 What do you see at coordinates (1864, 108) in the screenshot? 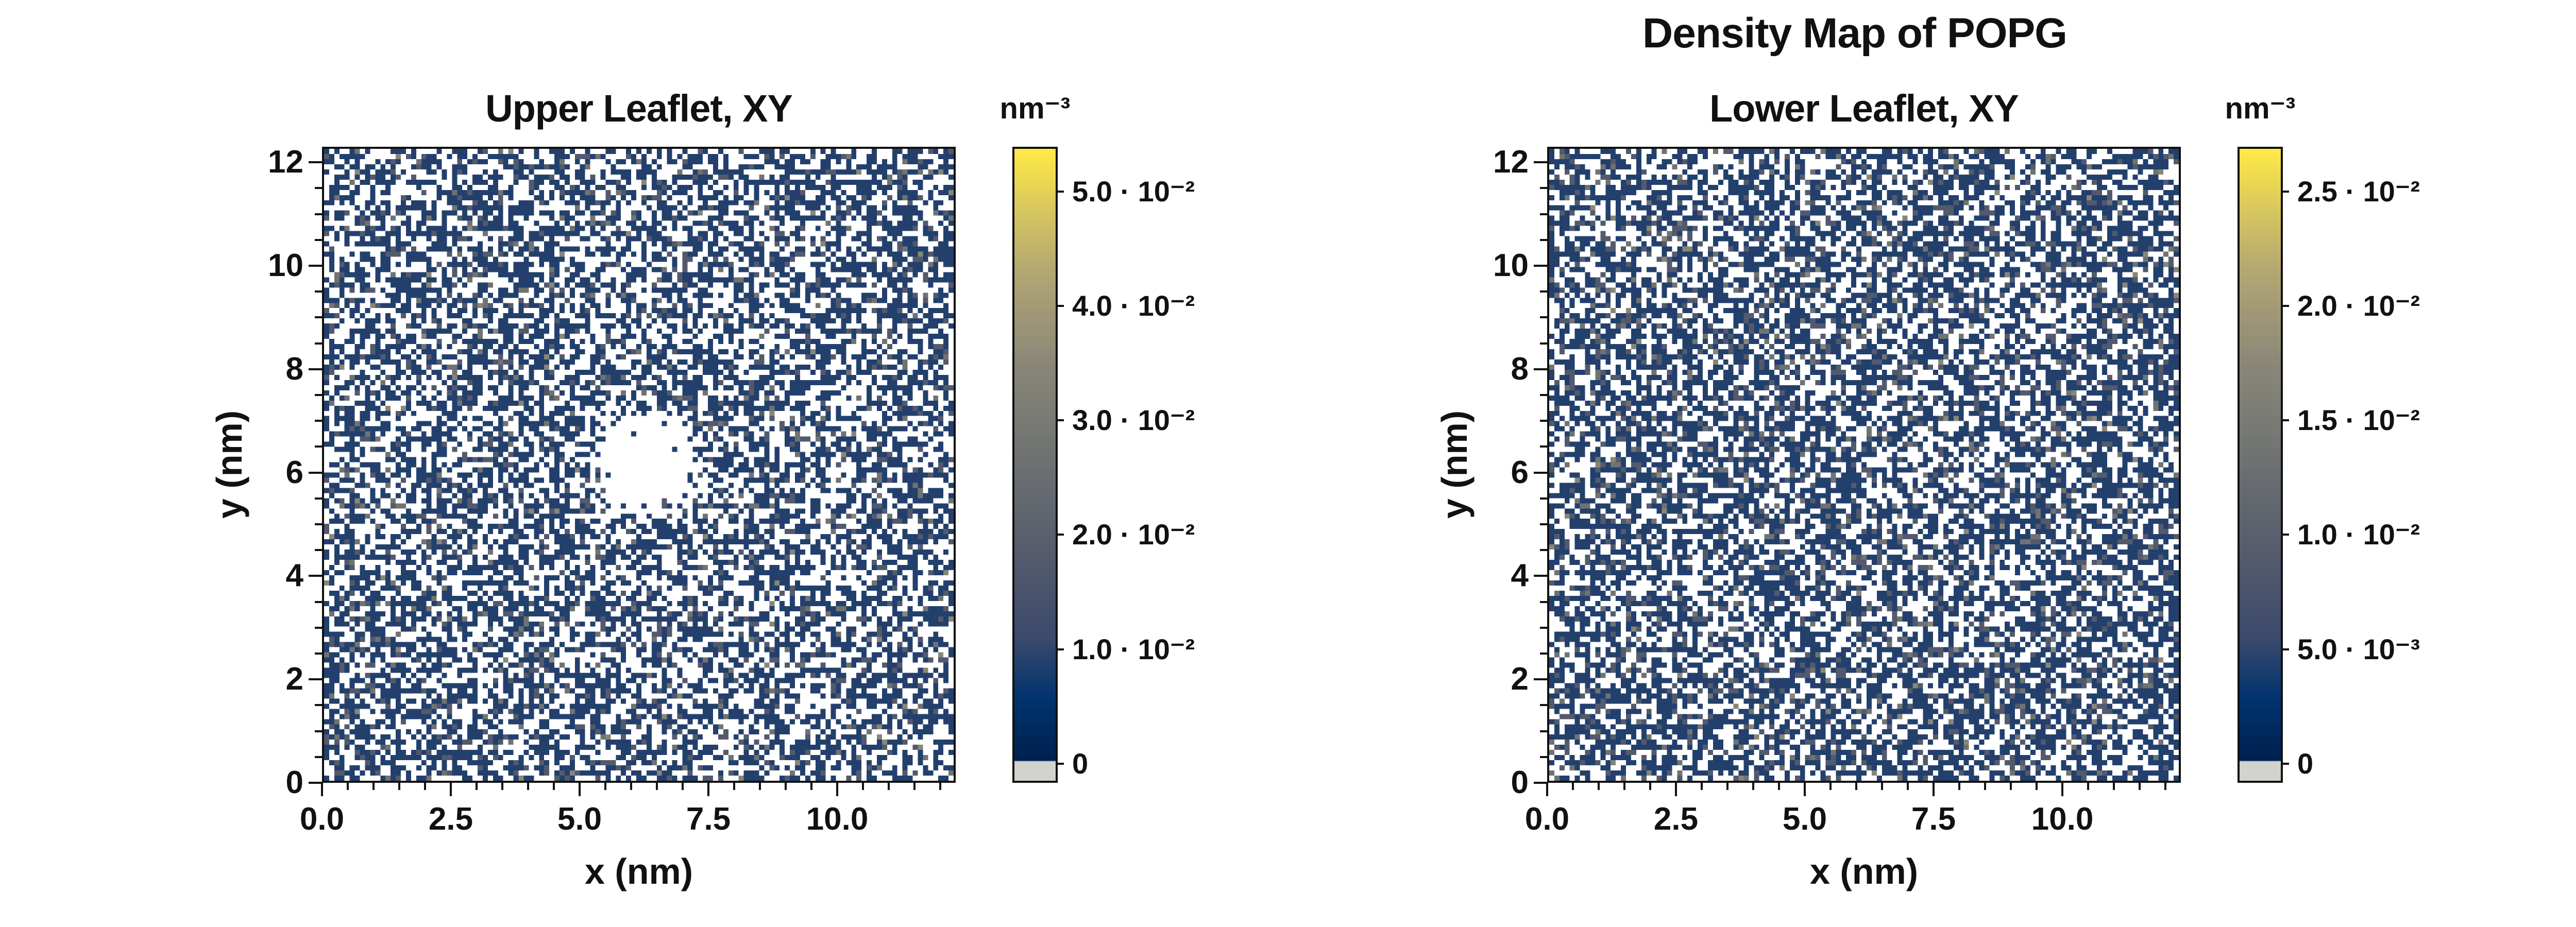
I see `panel-title: Lower Leaflet, XY` at bounding box center [1864, 108].